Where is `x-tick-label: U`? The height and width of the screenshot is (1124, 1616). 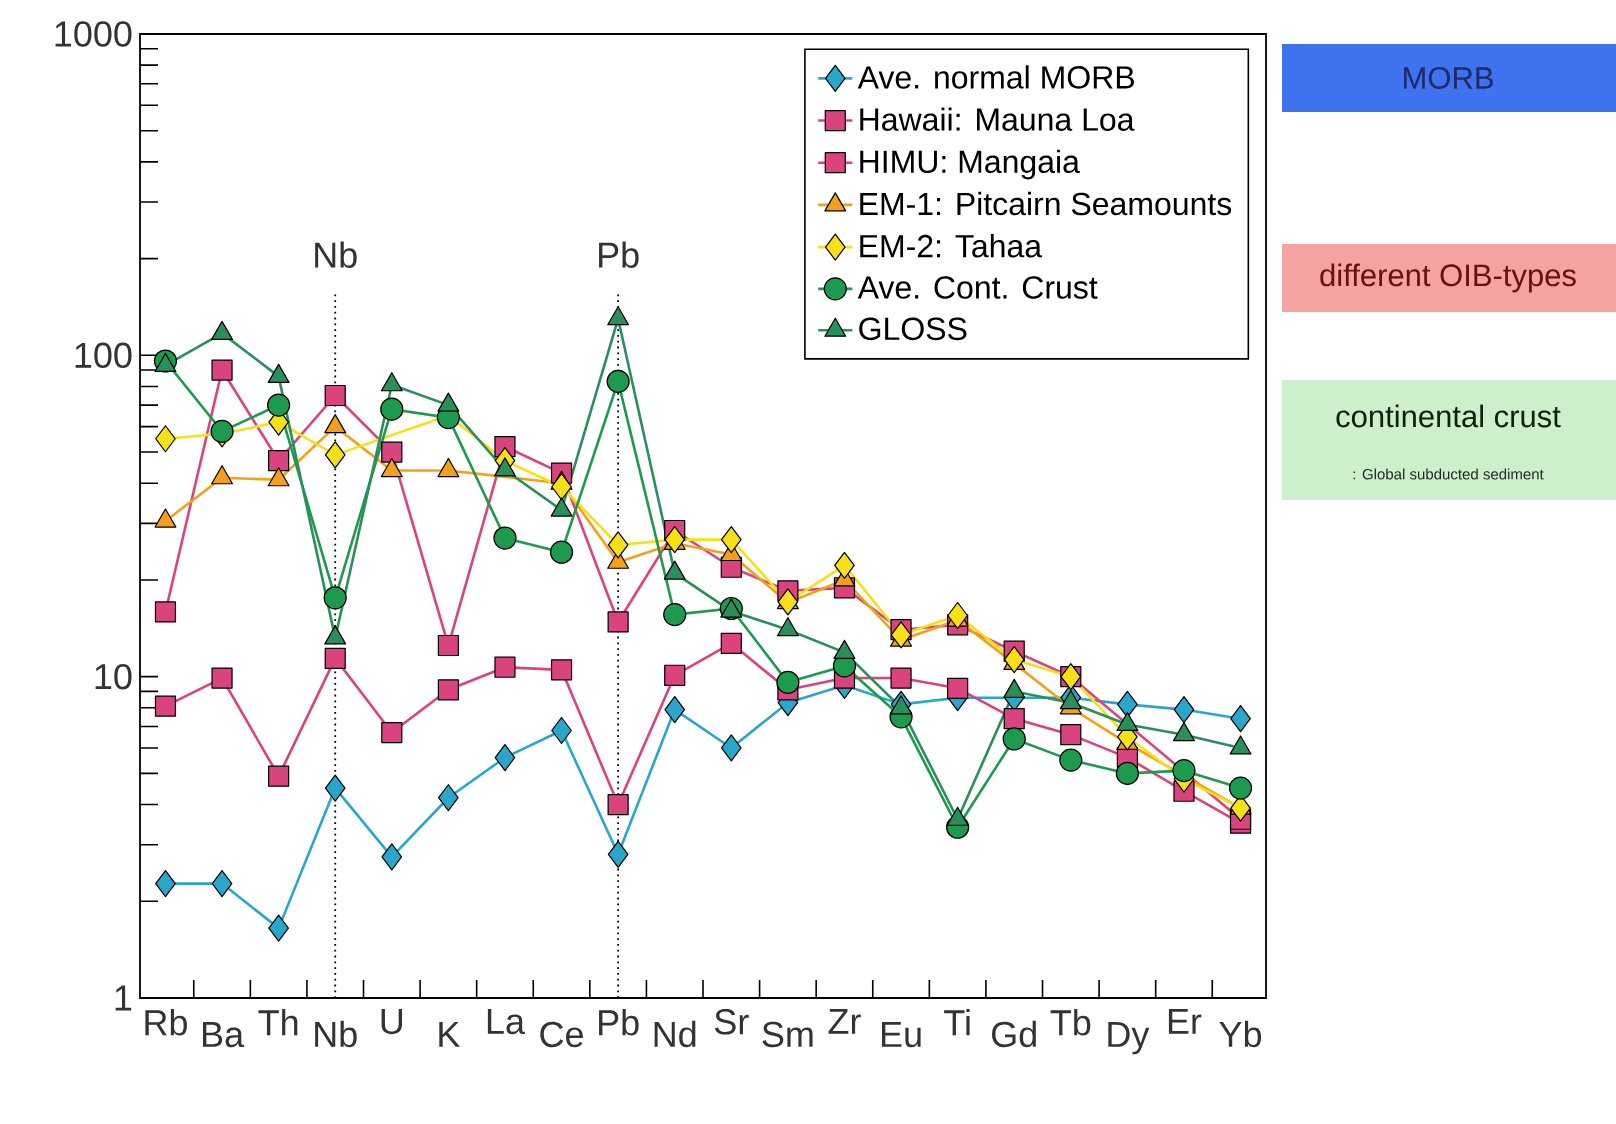 x-tick-label: U is located at coordinates (392, 1022).